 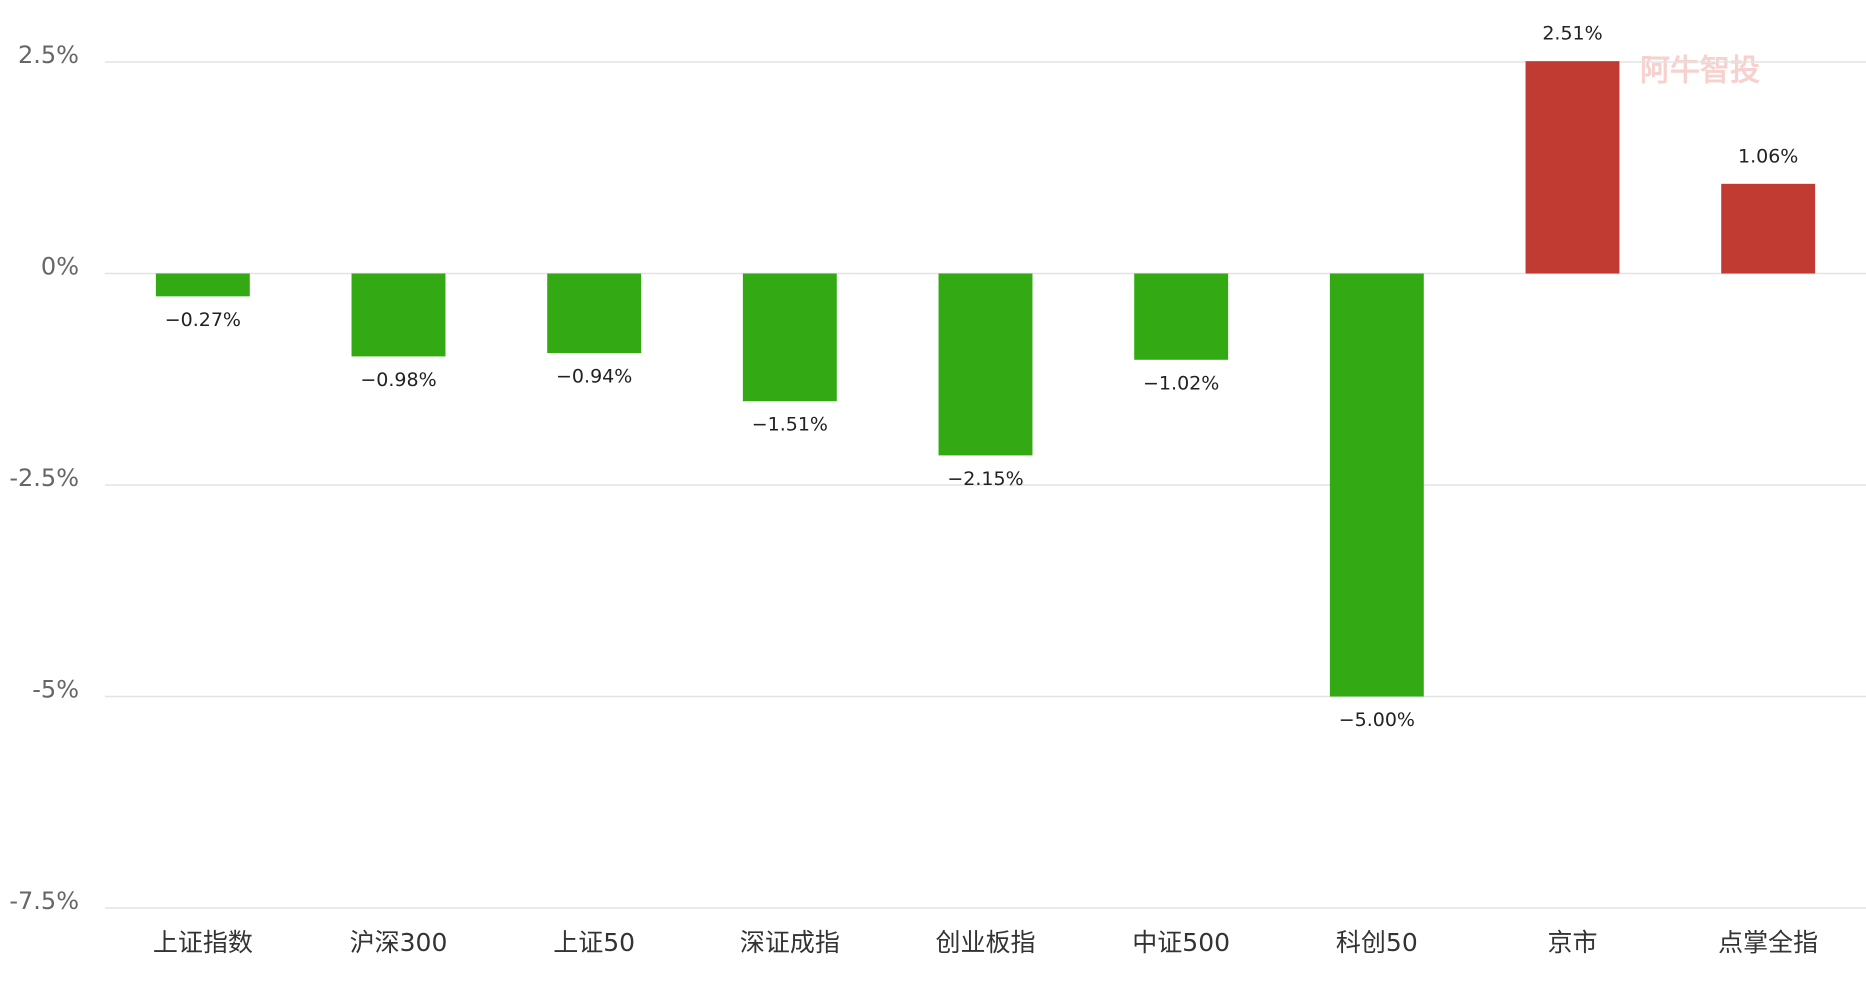 What do you see at coordinates (985, 942) in the screenshot?
I see `x-tick-label: 创业板指` at bounding box center [985, 942].